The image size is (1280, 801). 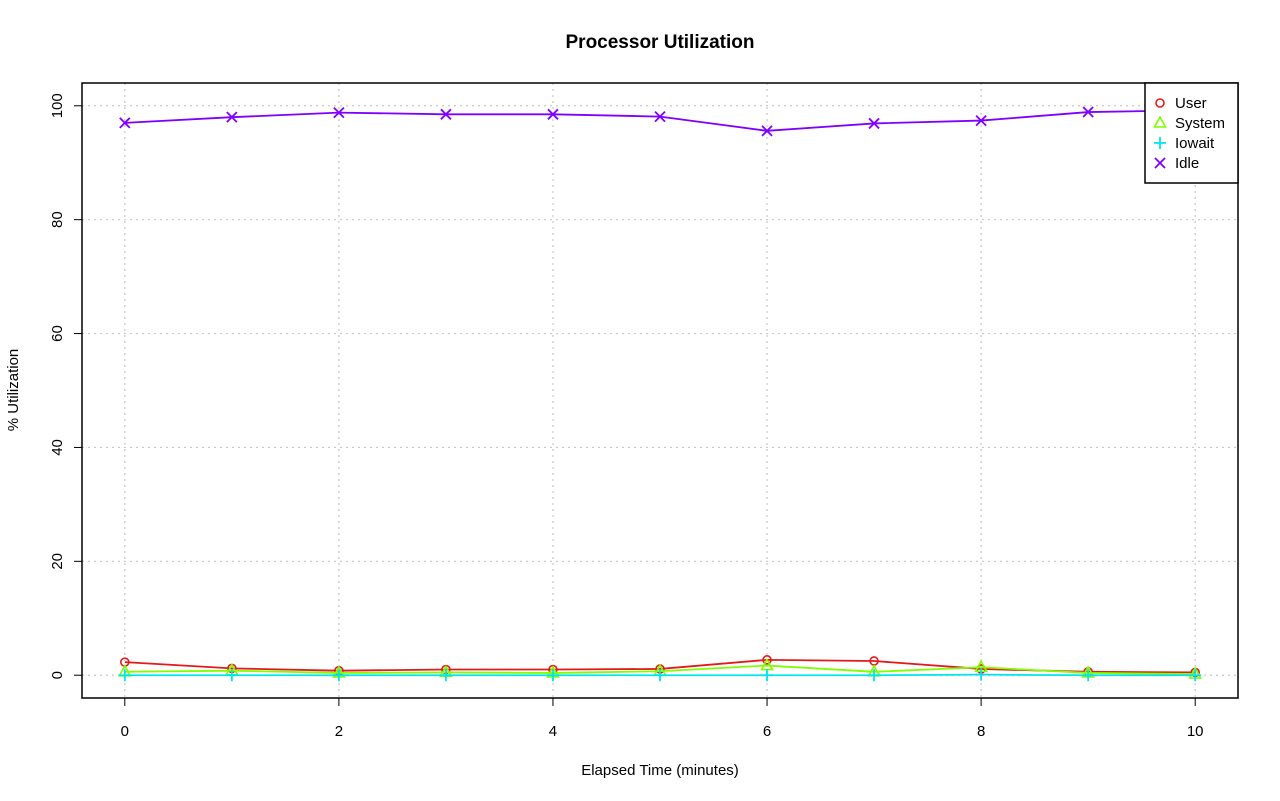 What do you see at coordinates (1160, 143) in the screenshot?
I see `legend-marker-iowait` at bounding box center [1160, 143].